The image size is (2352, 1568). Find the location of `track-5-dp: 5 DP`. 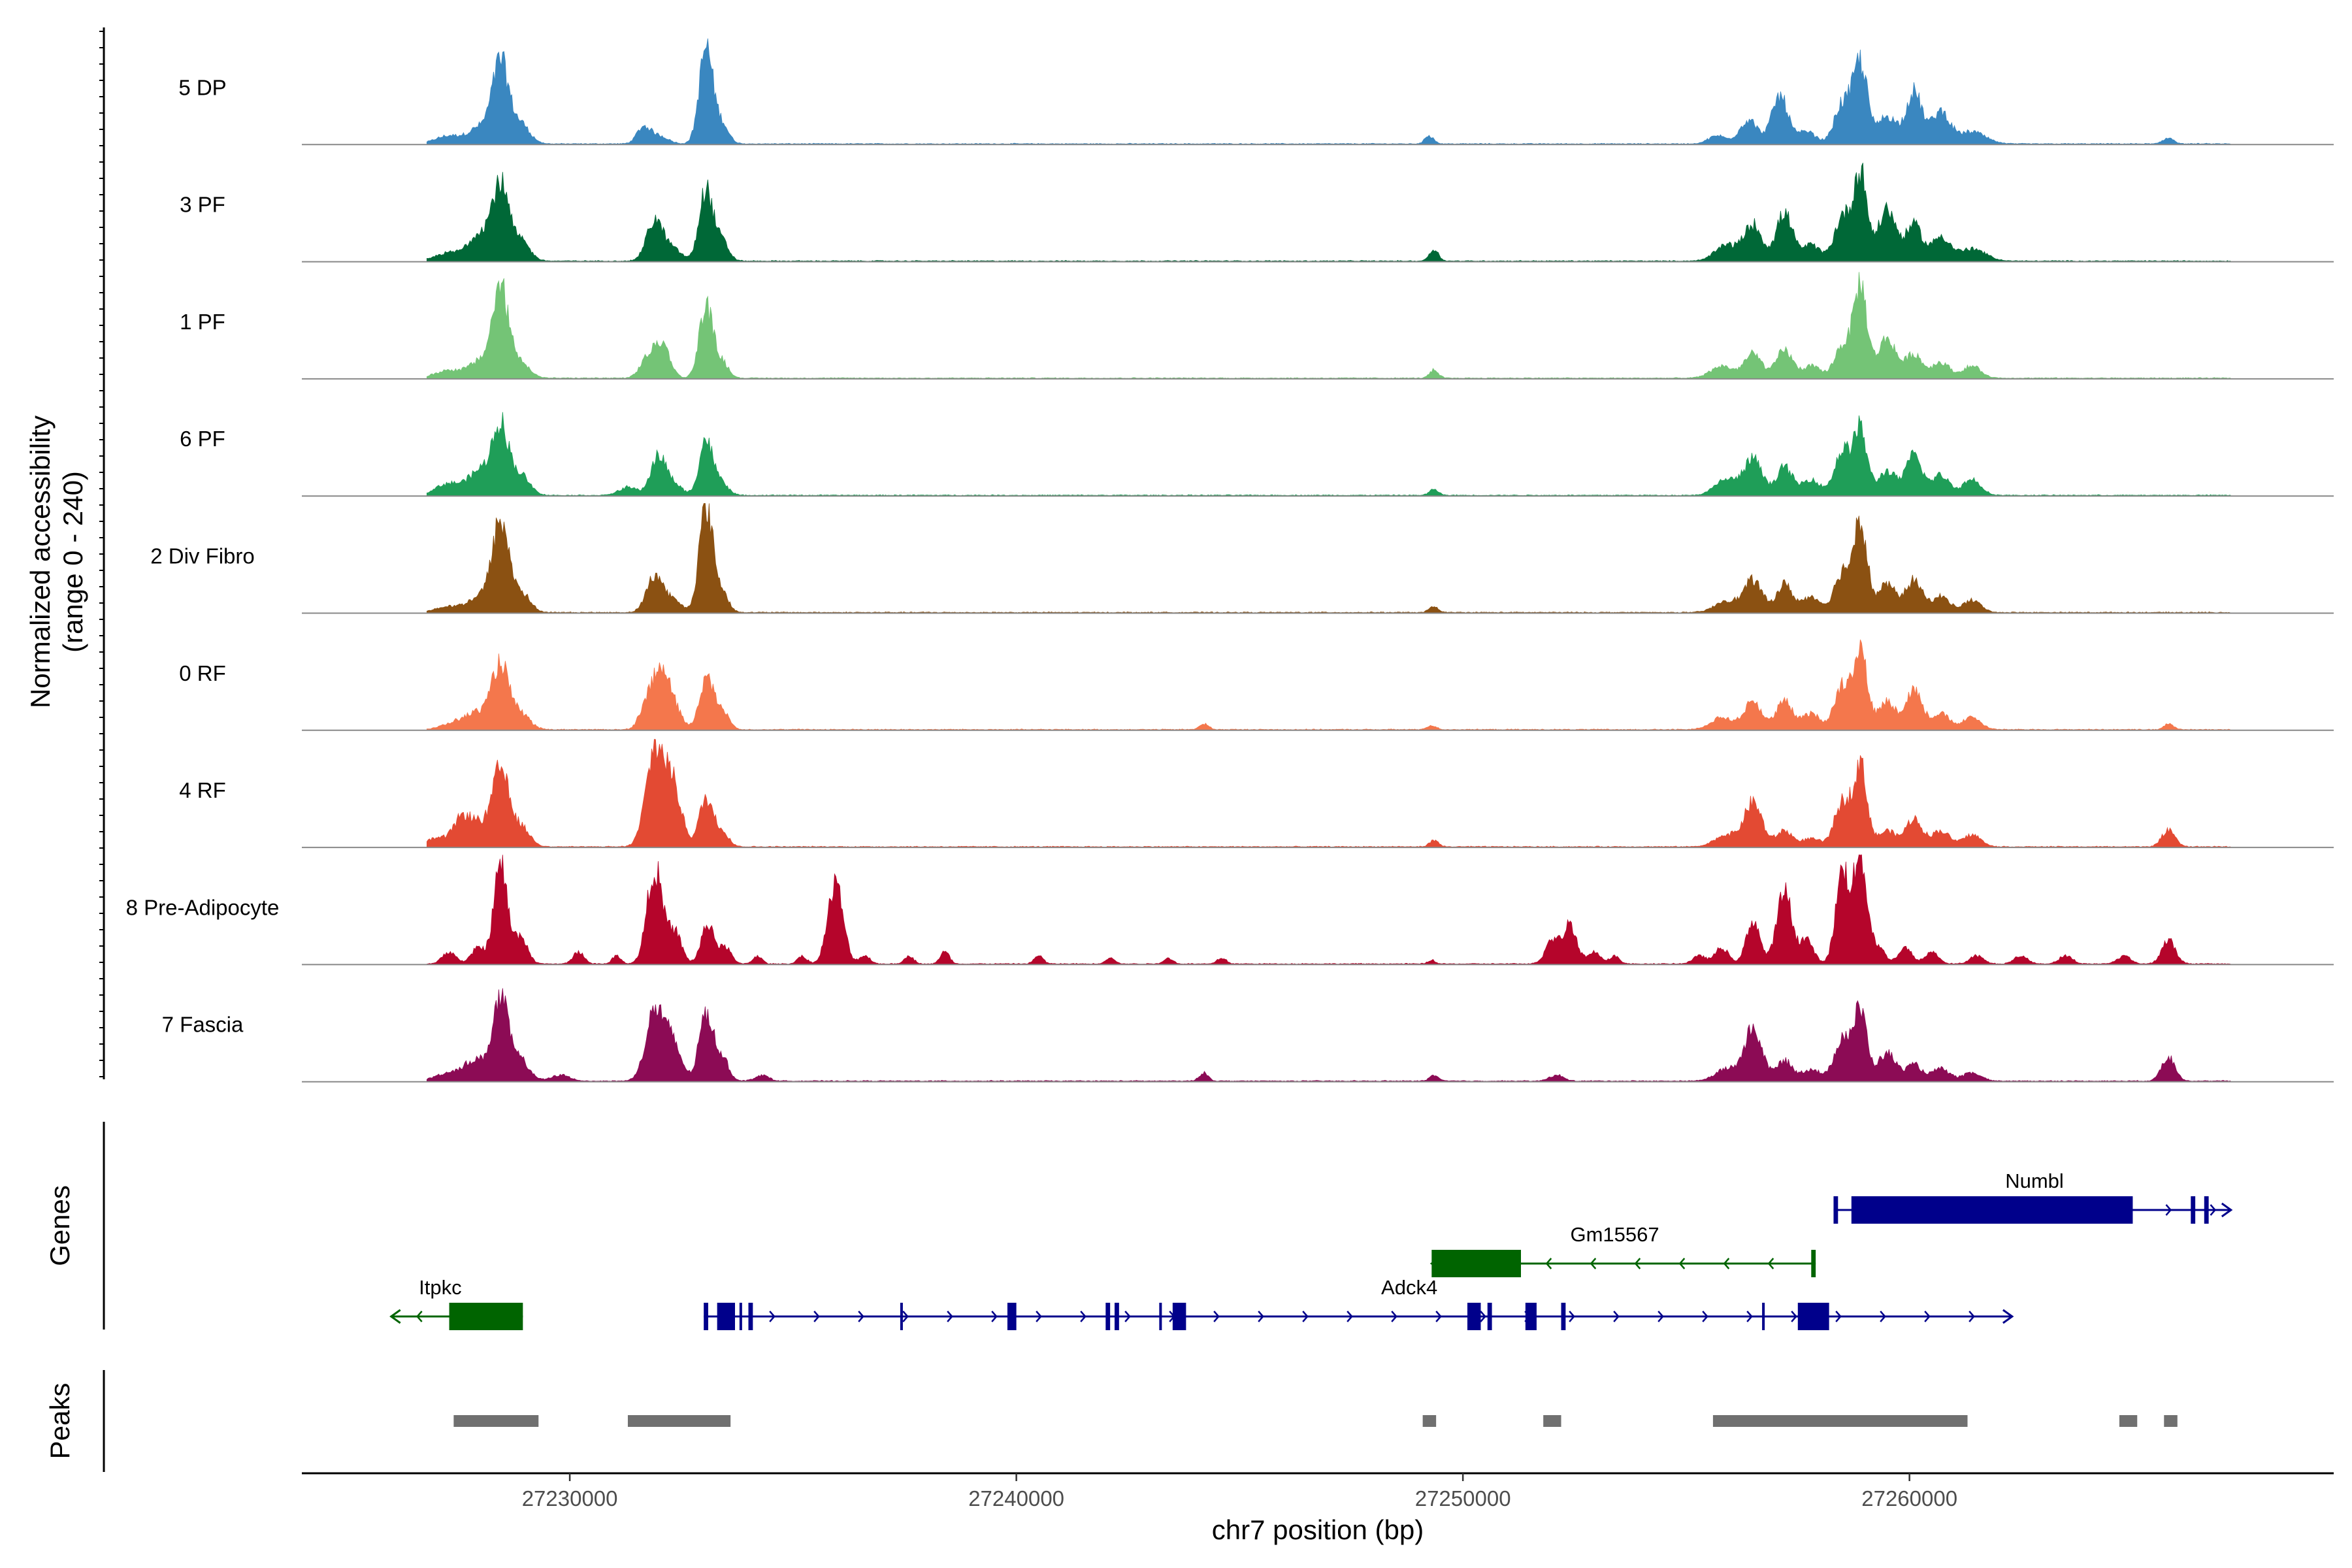

track-5-dp: 5 DP is located at coordinates (1256, 92).